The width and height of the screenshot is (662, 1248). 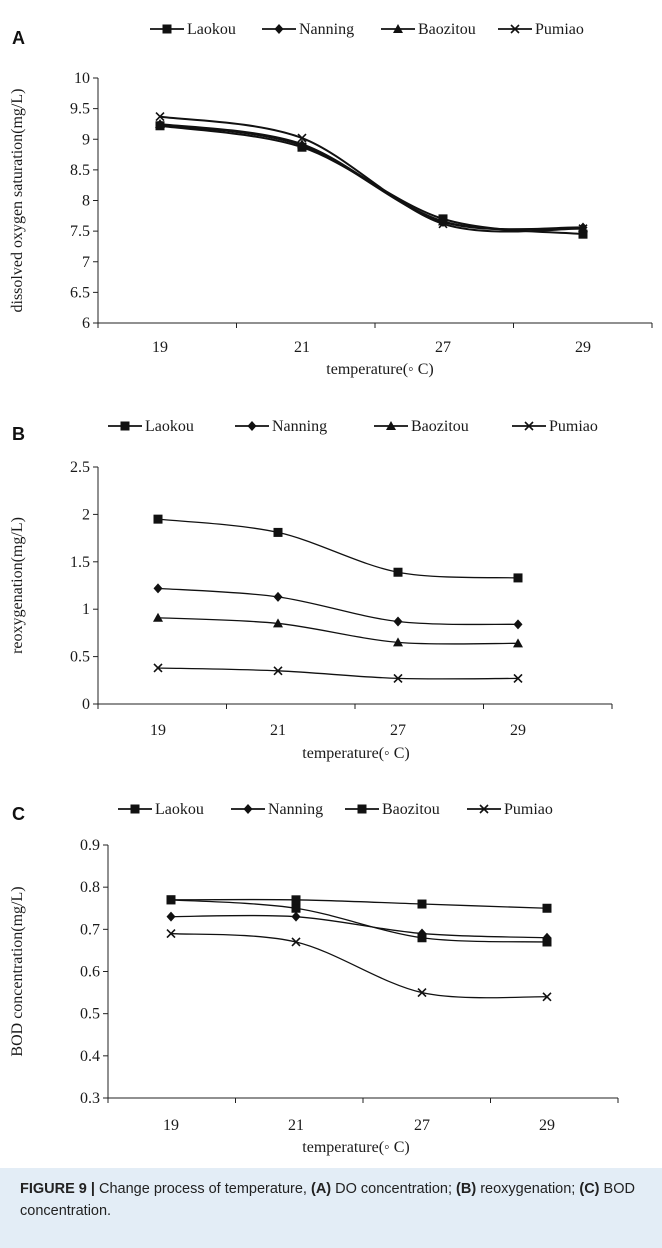 What do you see at coordinates (466, 1189) in the screenshot?
I see `caption-label-b: (B)` at bounding box center [466, 1189].